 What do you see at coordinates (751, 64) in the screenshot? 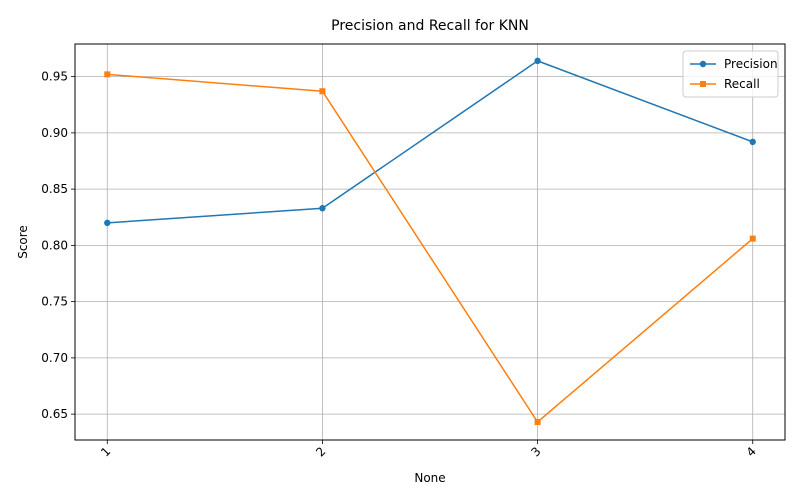
I see `legend-precision-label: Precision` at bounding box center [751, 64].